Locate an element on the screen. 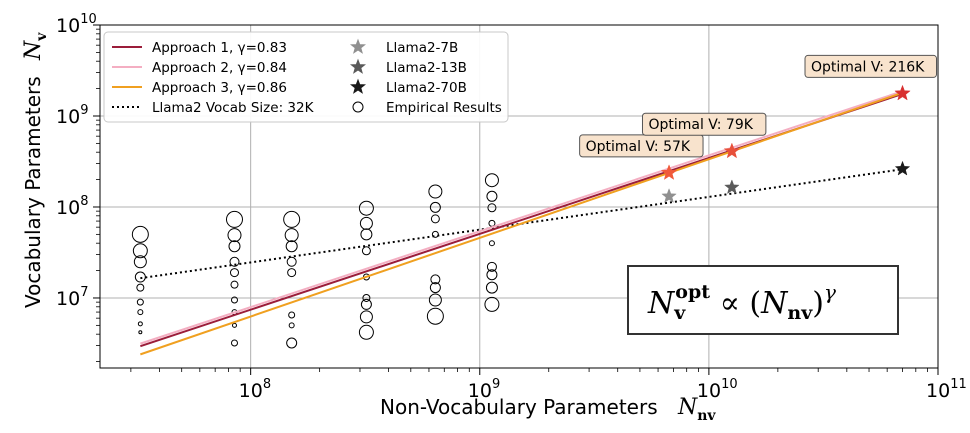  legend-label-approach-1: Approach 1, γ=0.83 is located at coordinates (219, 48).